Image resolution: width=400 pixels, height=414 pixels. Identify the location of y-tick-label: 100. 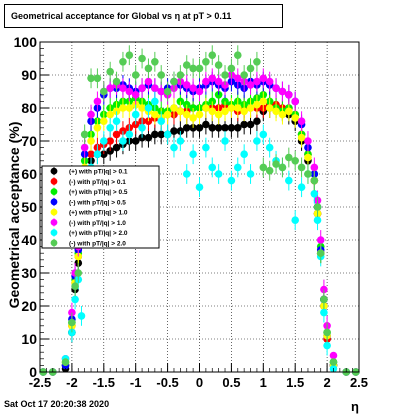
(26, 42).